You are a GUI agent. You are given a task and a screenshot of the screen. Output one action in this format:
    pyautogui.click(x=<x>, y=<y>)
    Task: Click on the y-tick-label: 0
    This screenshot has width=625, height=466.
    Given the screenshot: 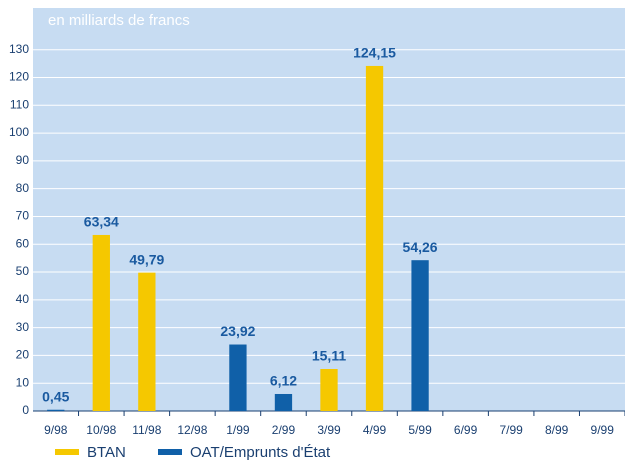 What is the action you would take?
    pyautogui.click(x=25, y=410)
    